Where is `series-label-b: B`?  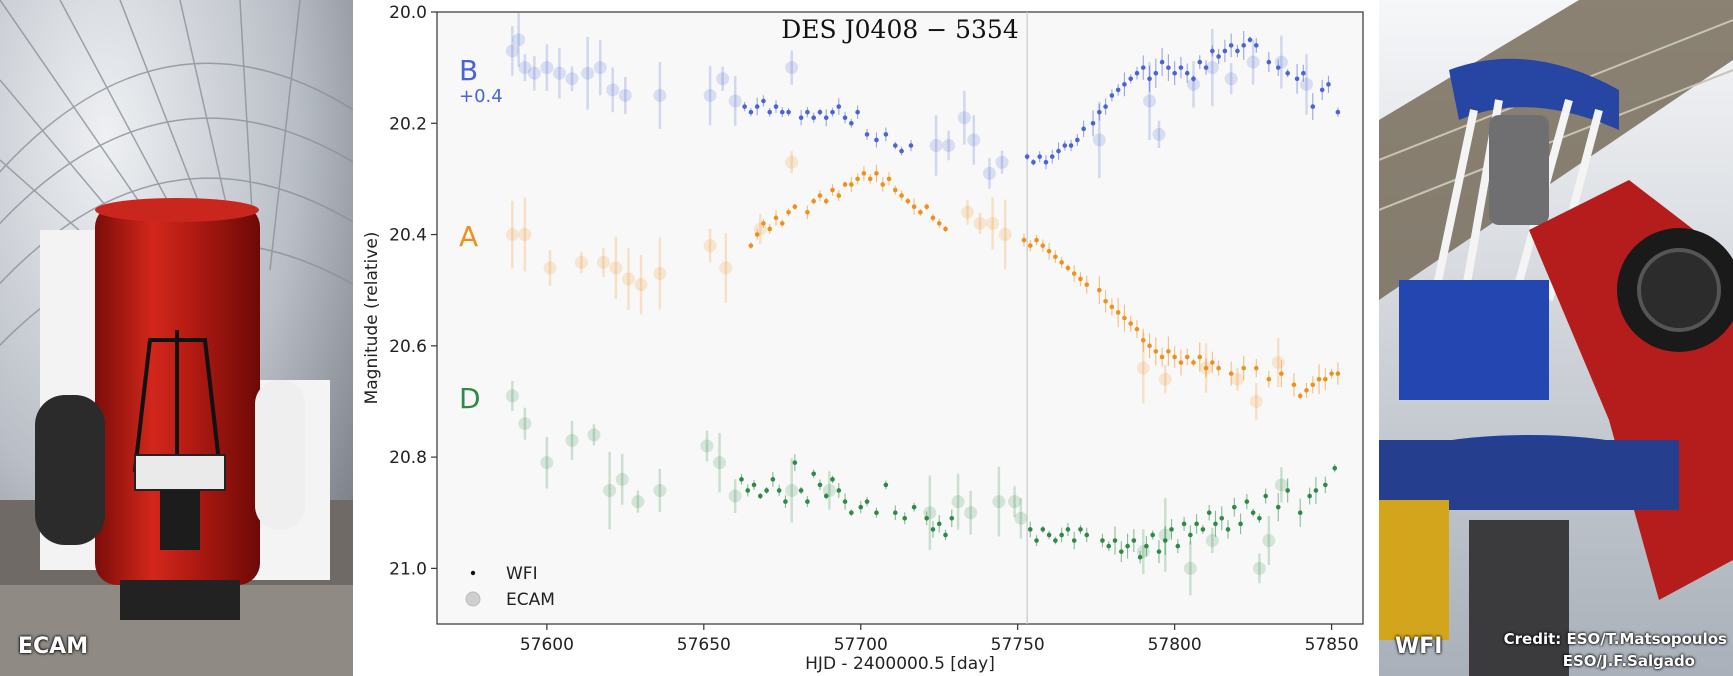 series-label-b: B is located at coordinates (468, 70).